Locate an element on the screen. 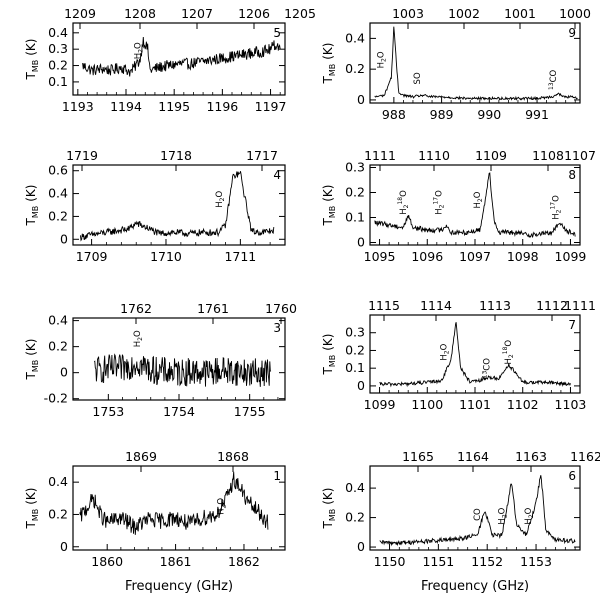  top-tick-label: 1163 is located at coordinates (531, 456).